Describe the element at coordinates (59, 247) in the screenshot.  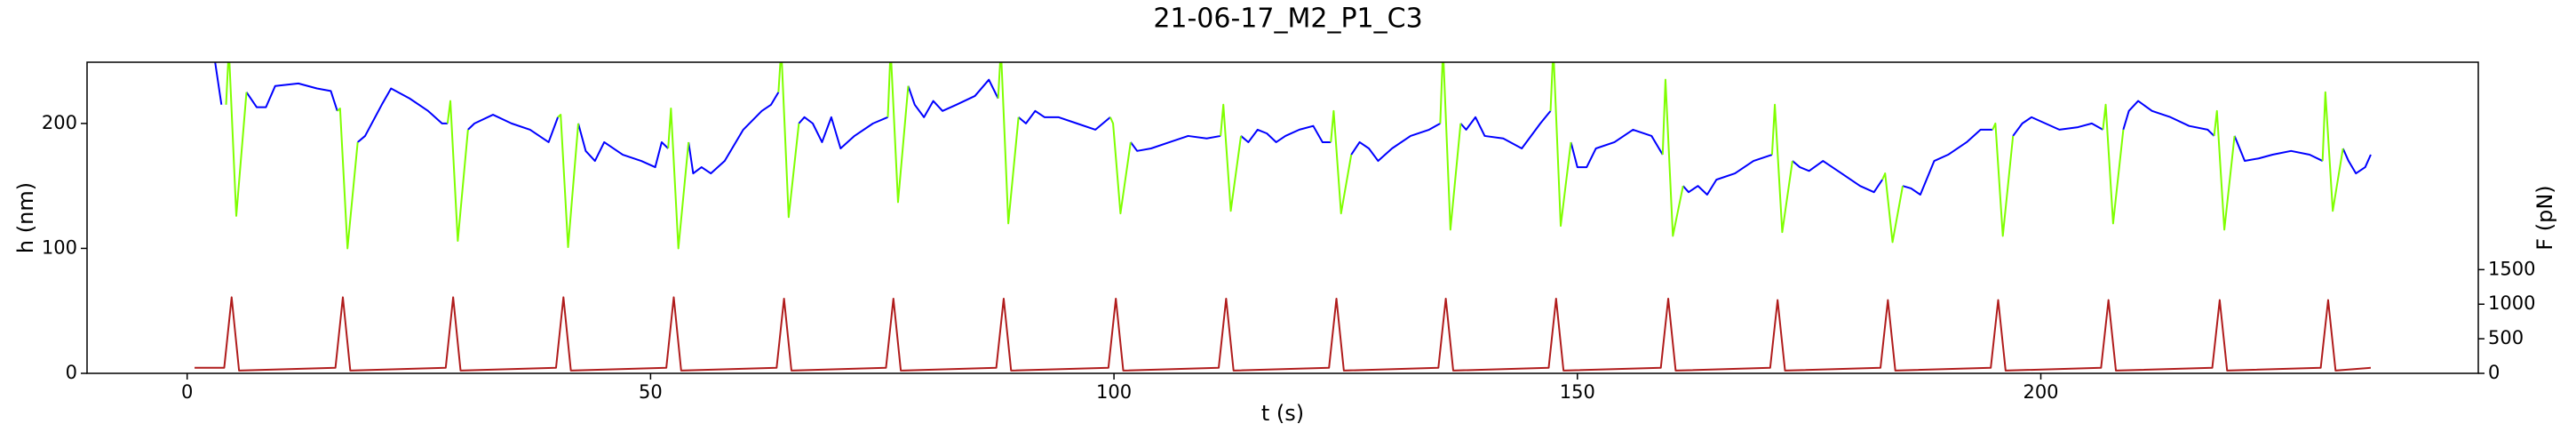
I see `y-tick-label: 100` at that location.